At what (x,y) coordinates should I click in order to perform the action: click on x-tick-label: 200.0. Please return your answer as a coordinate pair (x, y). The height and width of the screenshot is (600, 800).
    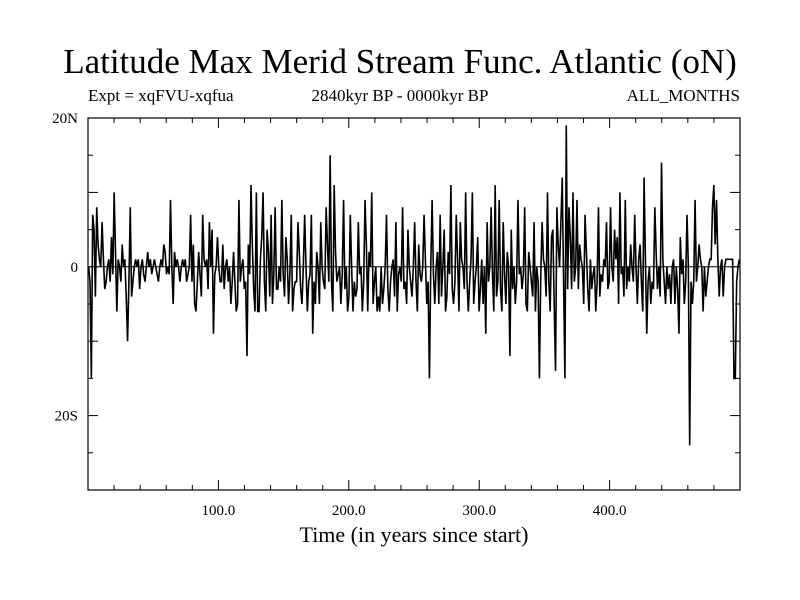
    Looking at the image, I should click on (349, 511).